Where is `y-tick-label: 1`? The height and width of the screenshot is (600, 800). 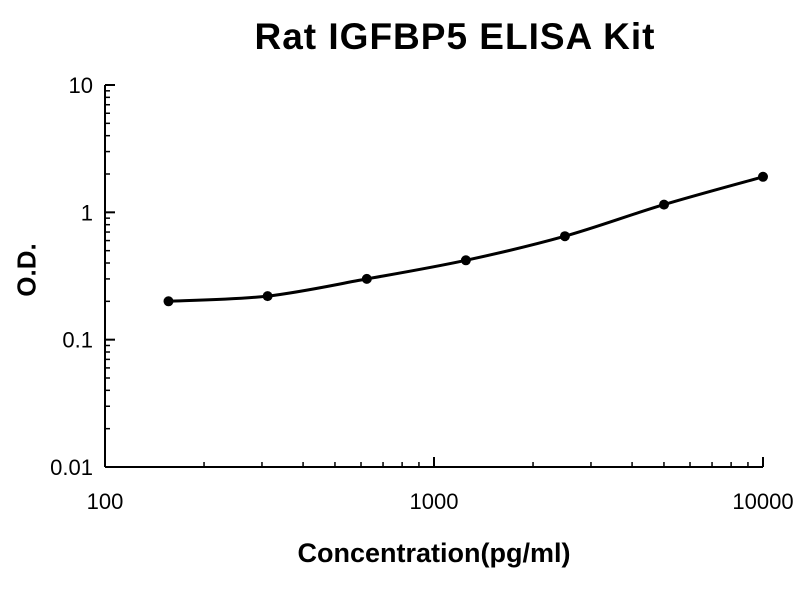 y-tick-label: 1 is located at coordinates (87, 212).